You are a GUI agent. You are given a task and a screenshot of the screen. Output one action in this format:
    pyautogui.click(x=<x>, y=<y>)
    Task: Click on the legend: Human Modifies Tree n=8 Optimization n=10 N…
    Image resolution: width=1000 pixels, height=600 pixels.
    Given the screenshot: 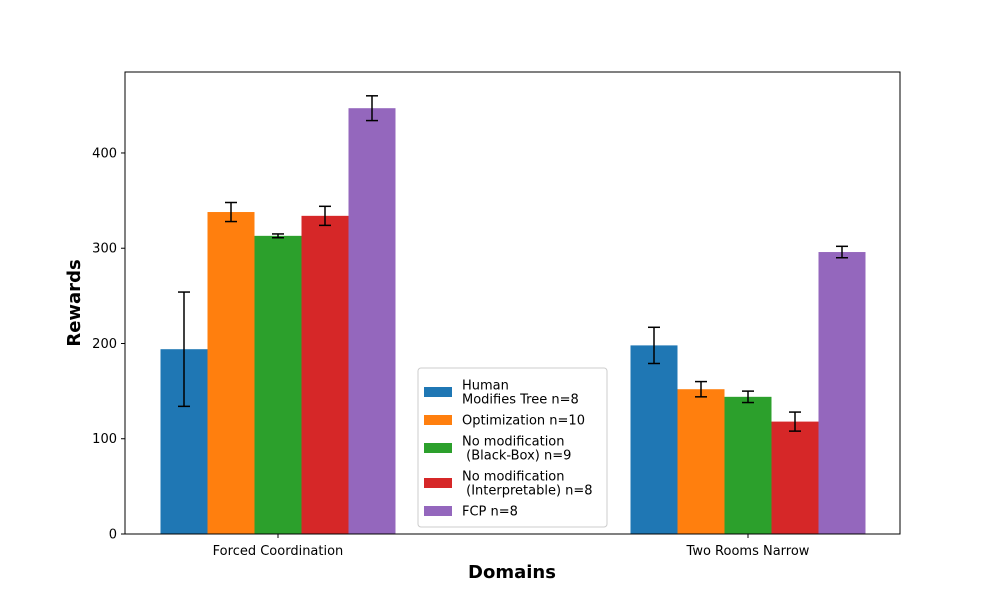 What is the action you would take?
    pyautogui.click(x=512, y=447)
    